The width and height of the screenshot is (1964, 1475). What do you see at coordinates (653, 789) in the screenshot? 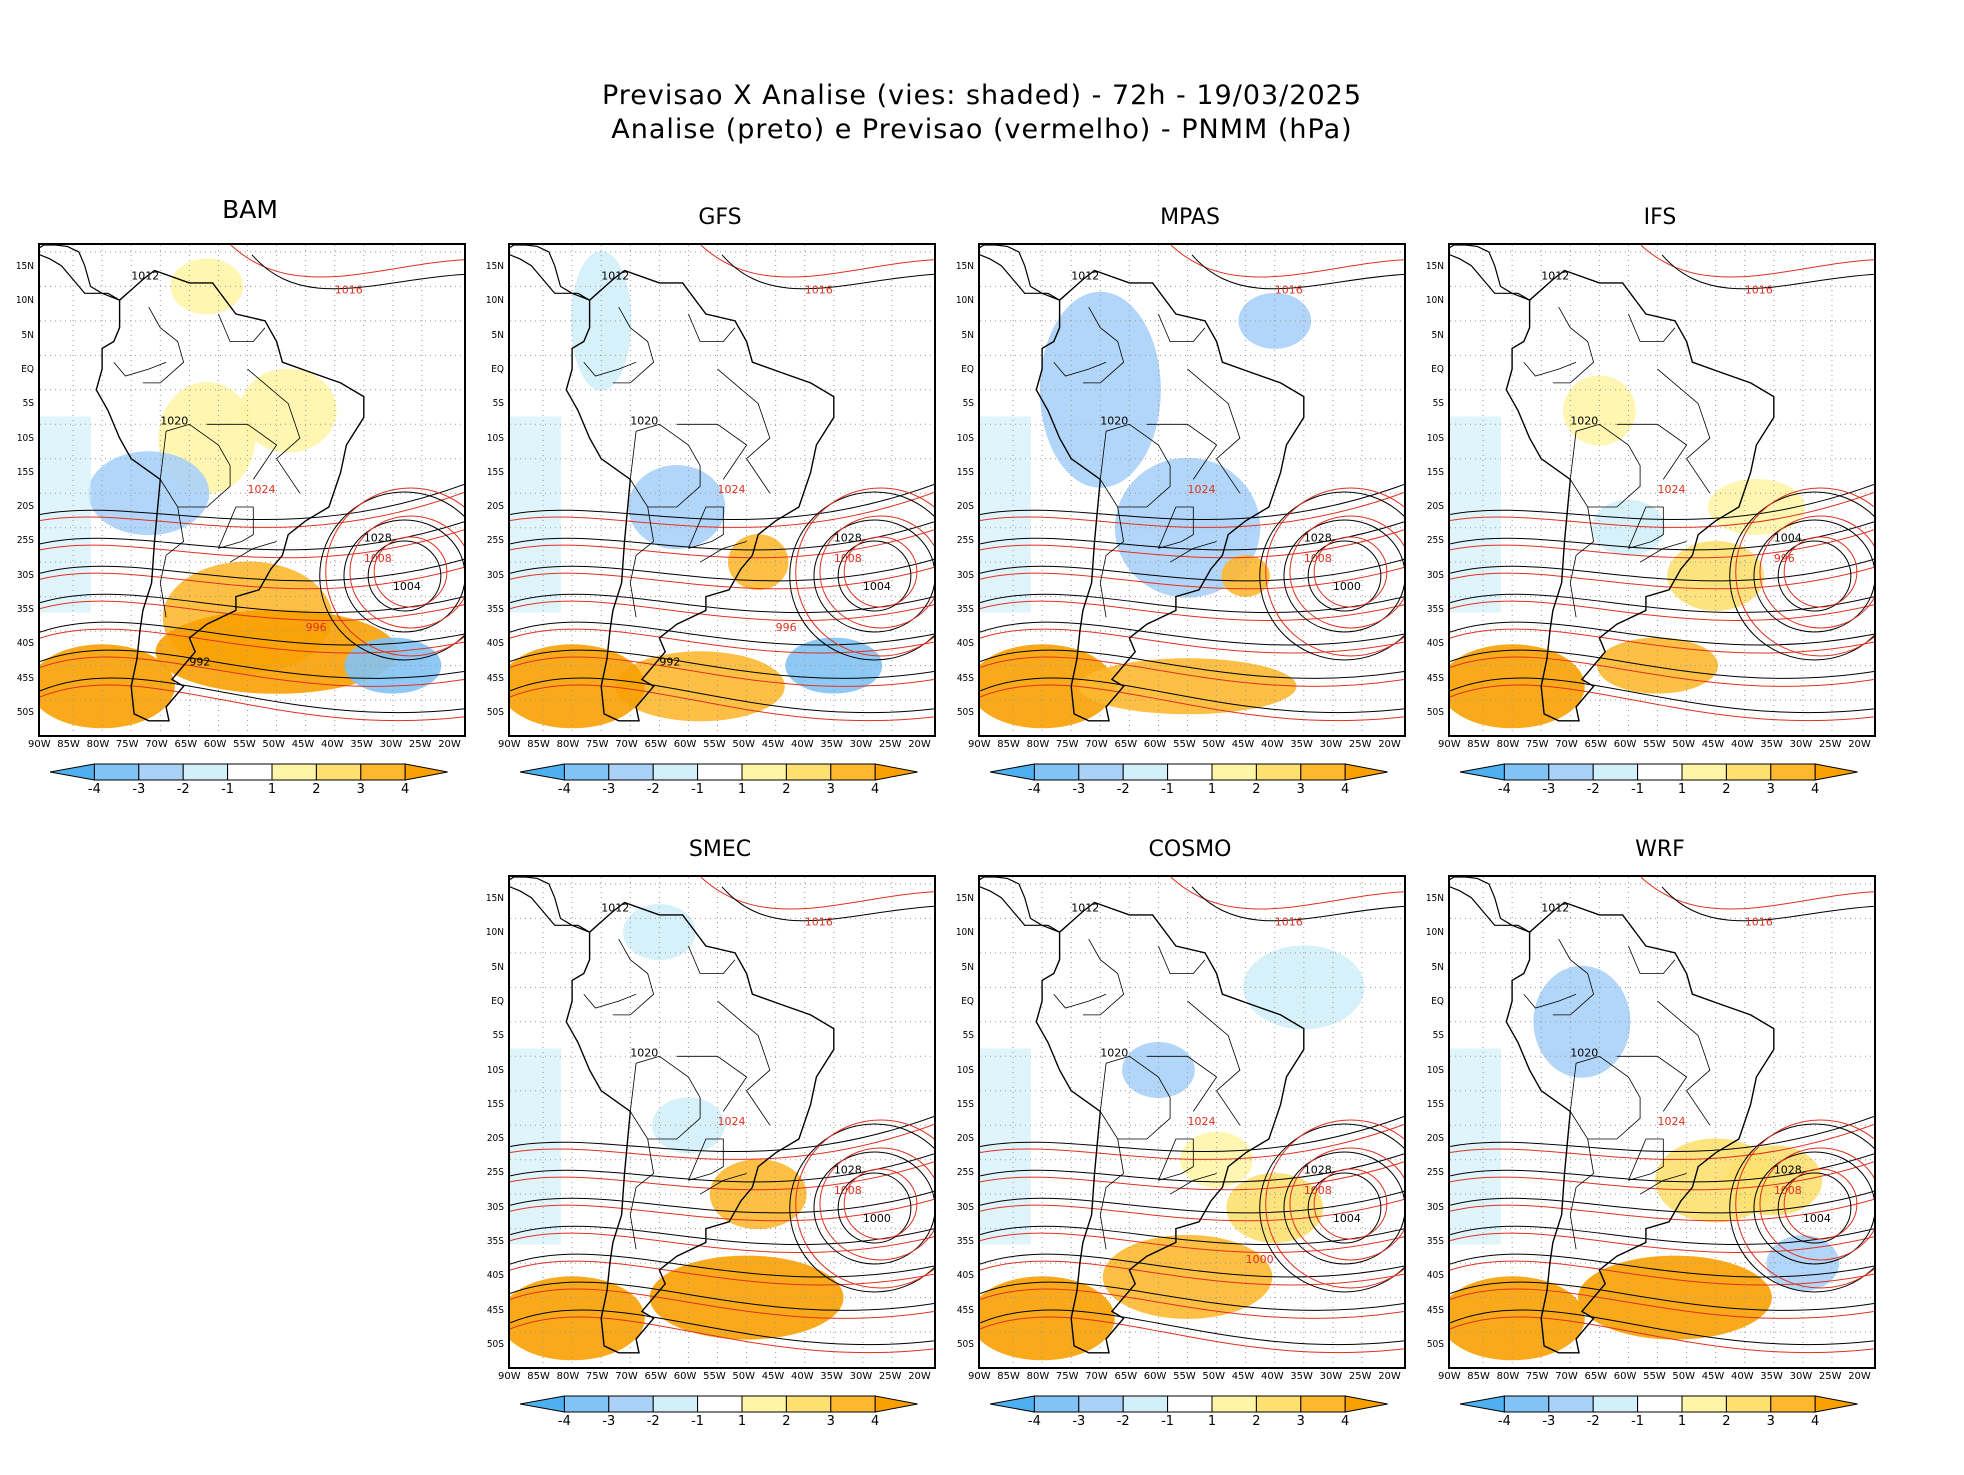
I see `colorbar-tick-label: -2` at bounding box center [653, 789].